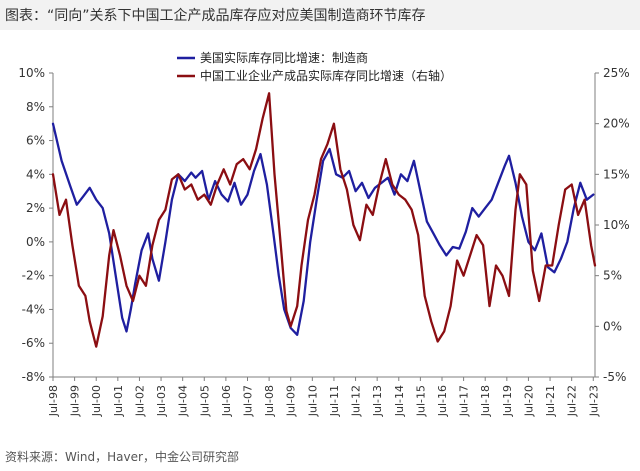 The image size is (640, 471). What do you see at coordinates (485, 401) in the screenshot?
I see `x-tick-label: Jul-18` at bounding box center [485, 401].